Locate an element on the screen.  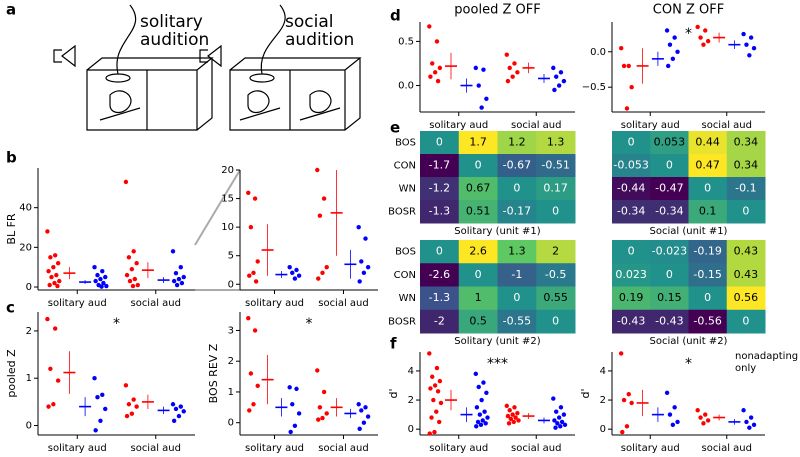
cell-label: -0.15 is located at coordinates (707, 274).